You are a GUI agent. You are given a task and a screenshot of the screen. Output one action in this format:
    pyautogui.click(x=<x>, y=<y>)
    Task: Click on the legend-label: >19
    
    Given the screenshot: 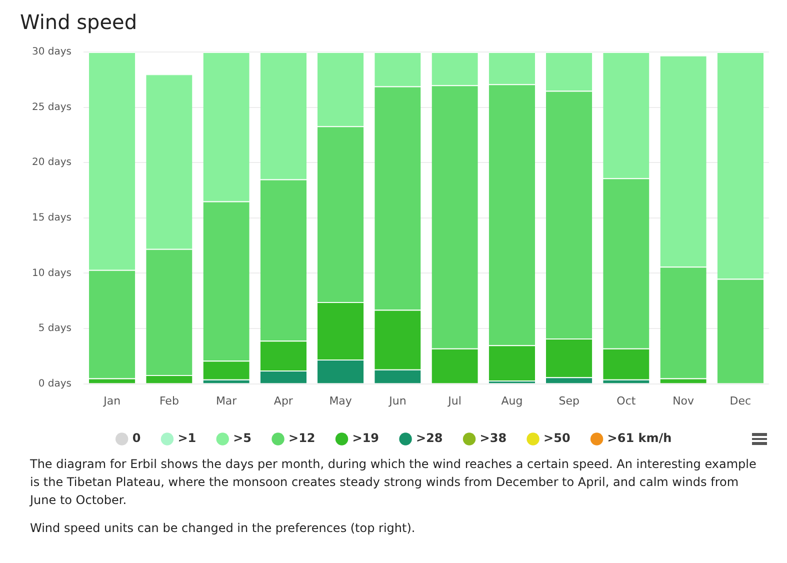 What is the action you would take?
    pyautogui.click(x=366, y=438)
    